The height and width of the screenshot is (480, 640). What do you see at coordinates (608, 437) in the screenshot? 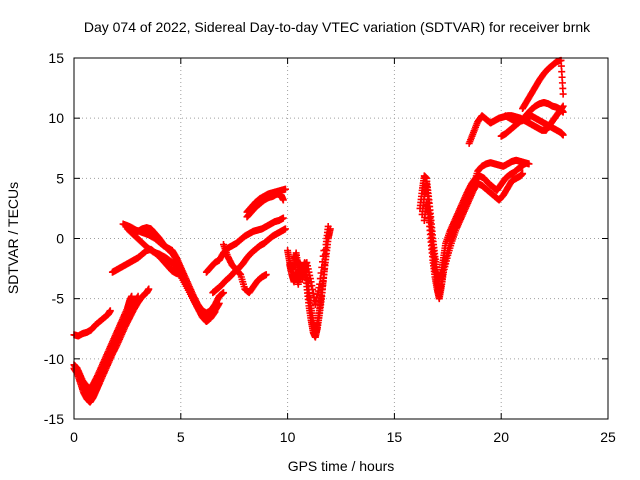
I see `x-tick-label: 25` at bounding box center [608, 437].